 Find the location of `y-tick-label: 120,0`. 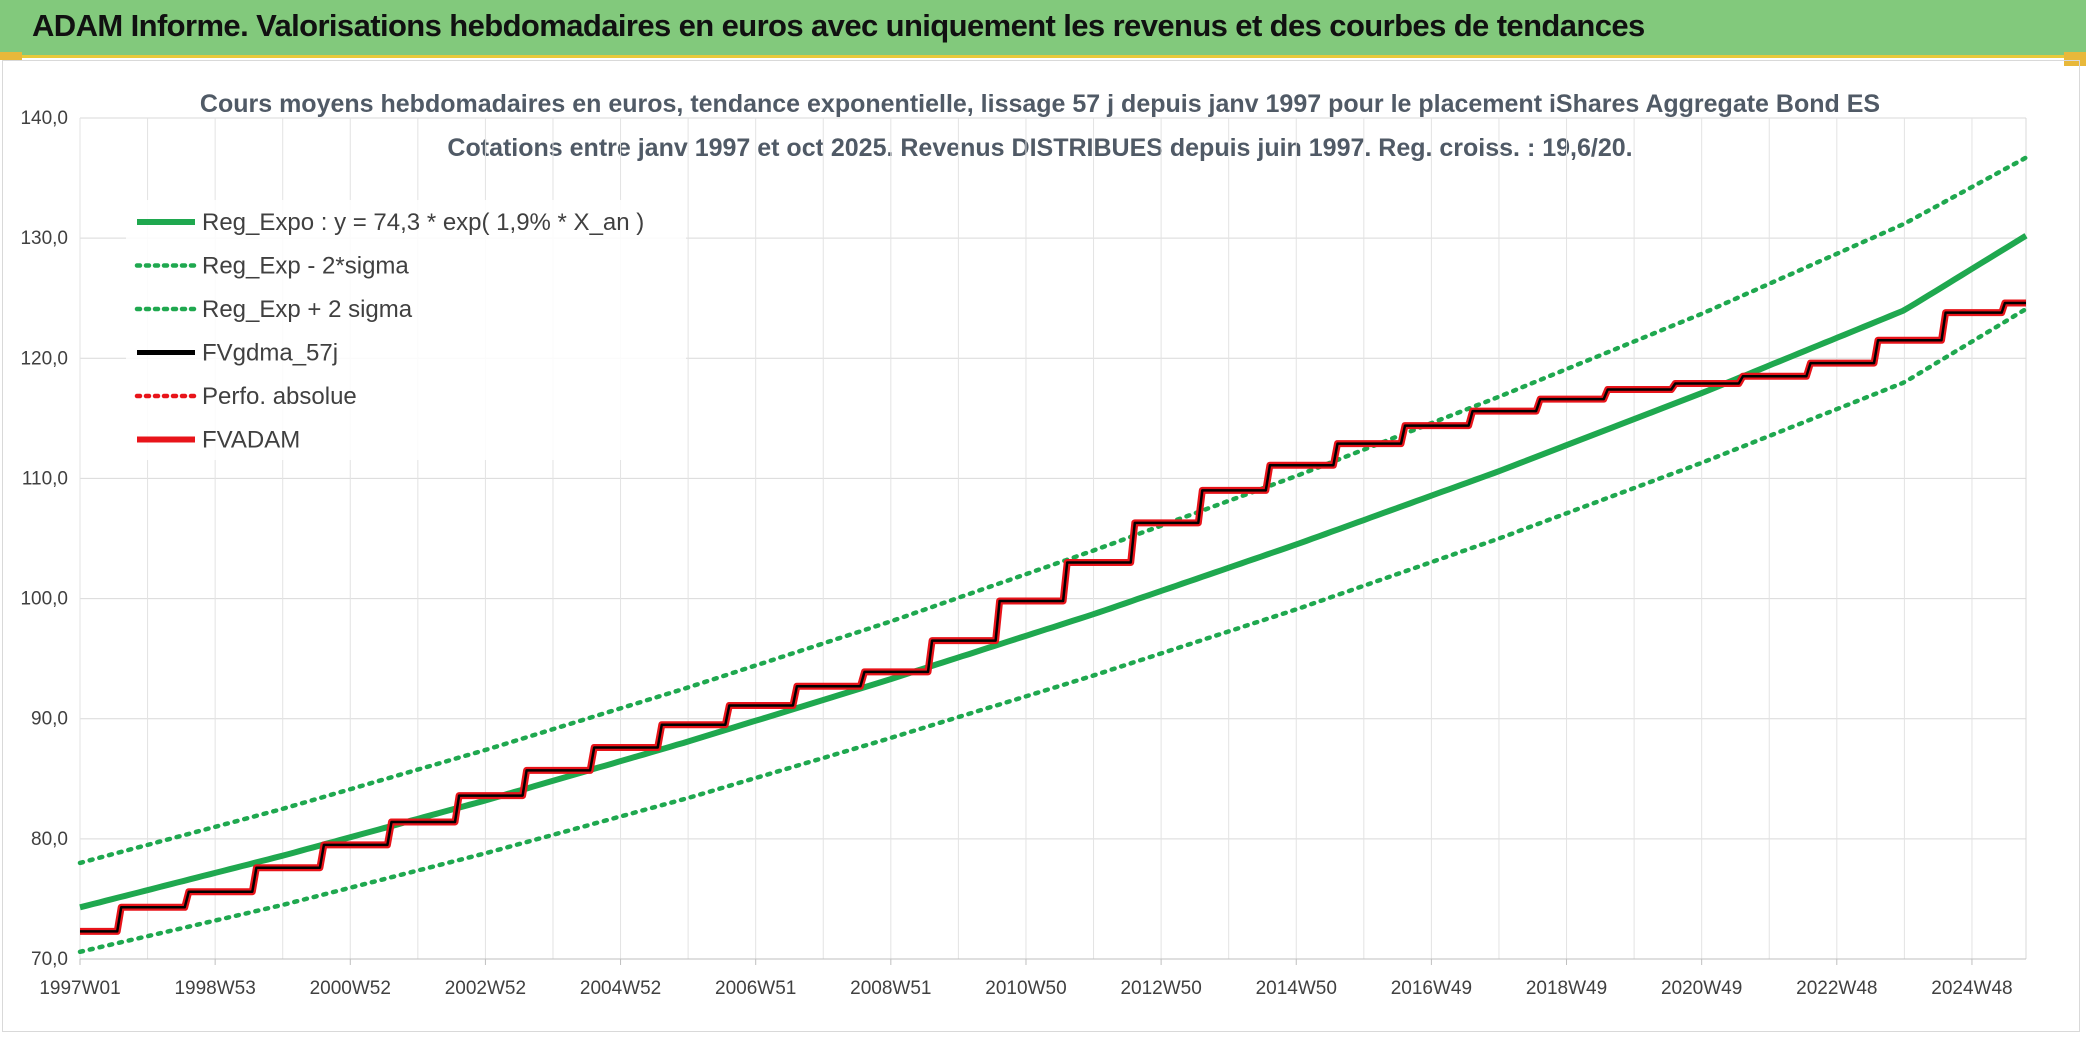

y-tick-label: 120,0 is located at coordinates (44, 358).